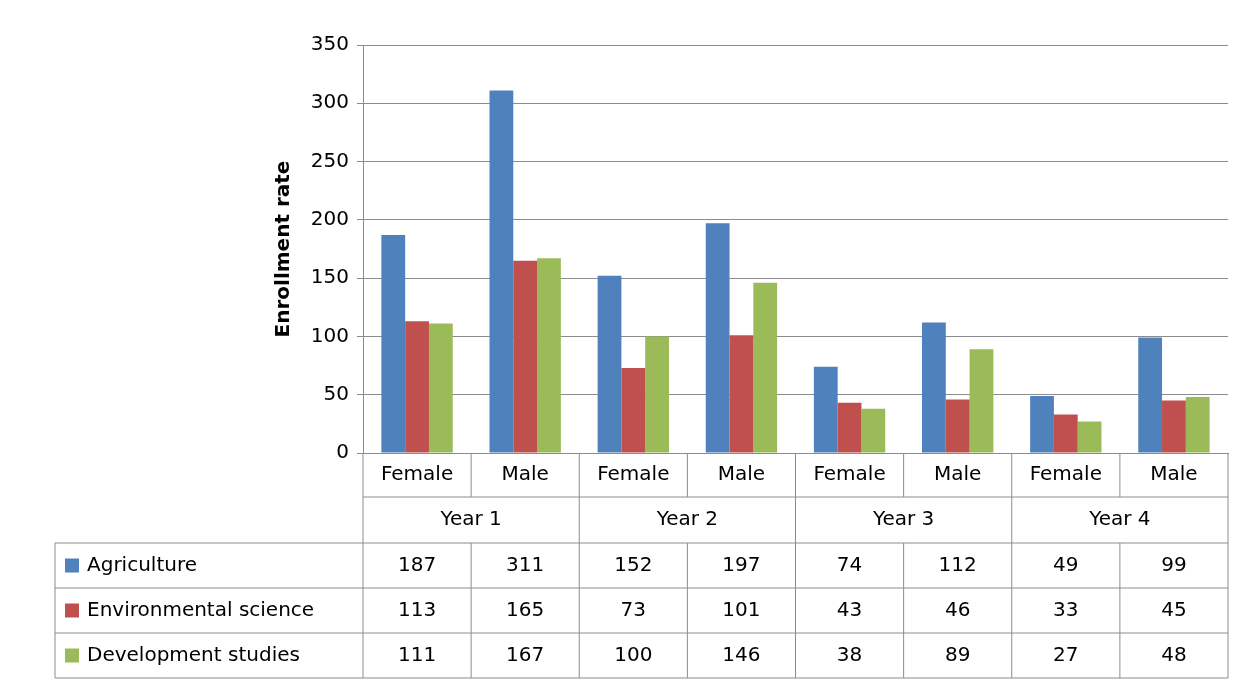 Image resolution: width=1244 pixels, height=680 pixels. What do you see at coordinates (741, 563) in the screenshot?
I see `data-label: 197` at bounding box center [741, 563].